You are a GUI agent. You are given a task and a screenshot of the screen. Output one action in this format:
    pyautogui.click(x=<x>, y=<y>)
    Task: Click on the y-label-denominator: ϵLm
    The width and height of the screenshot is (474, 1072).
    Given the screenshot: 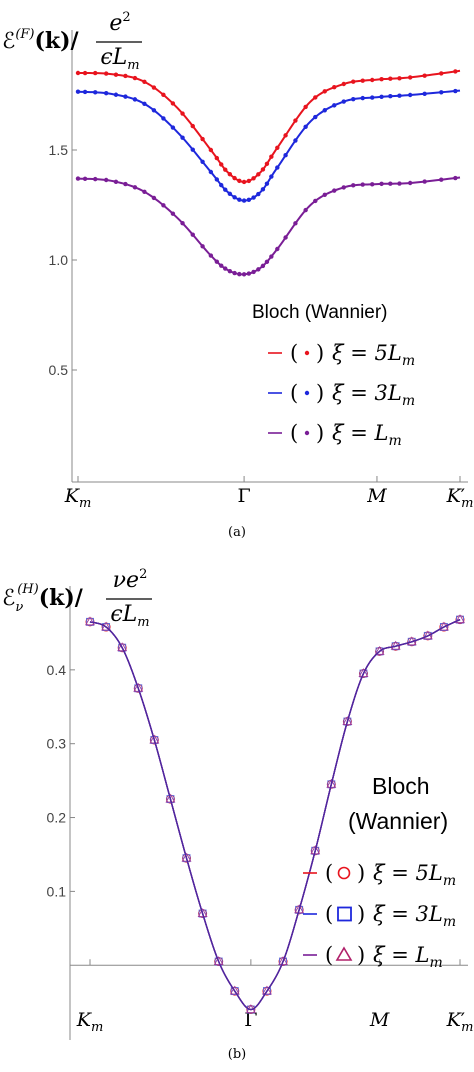 What is the action you would take?
    pyautogui.click(x=129, y=616)
    